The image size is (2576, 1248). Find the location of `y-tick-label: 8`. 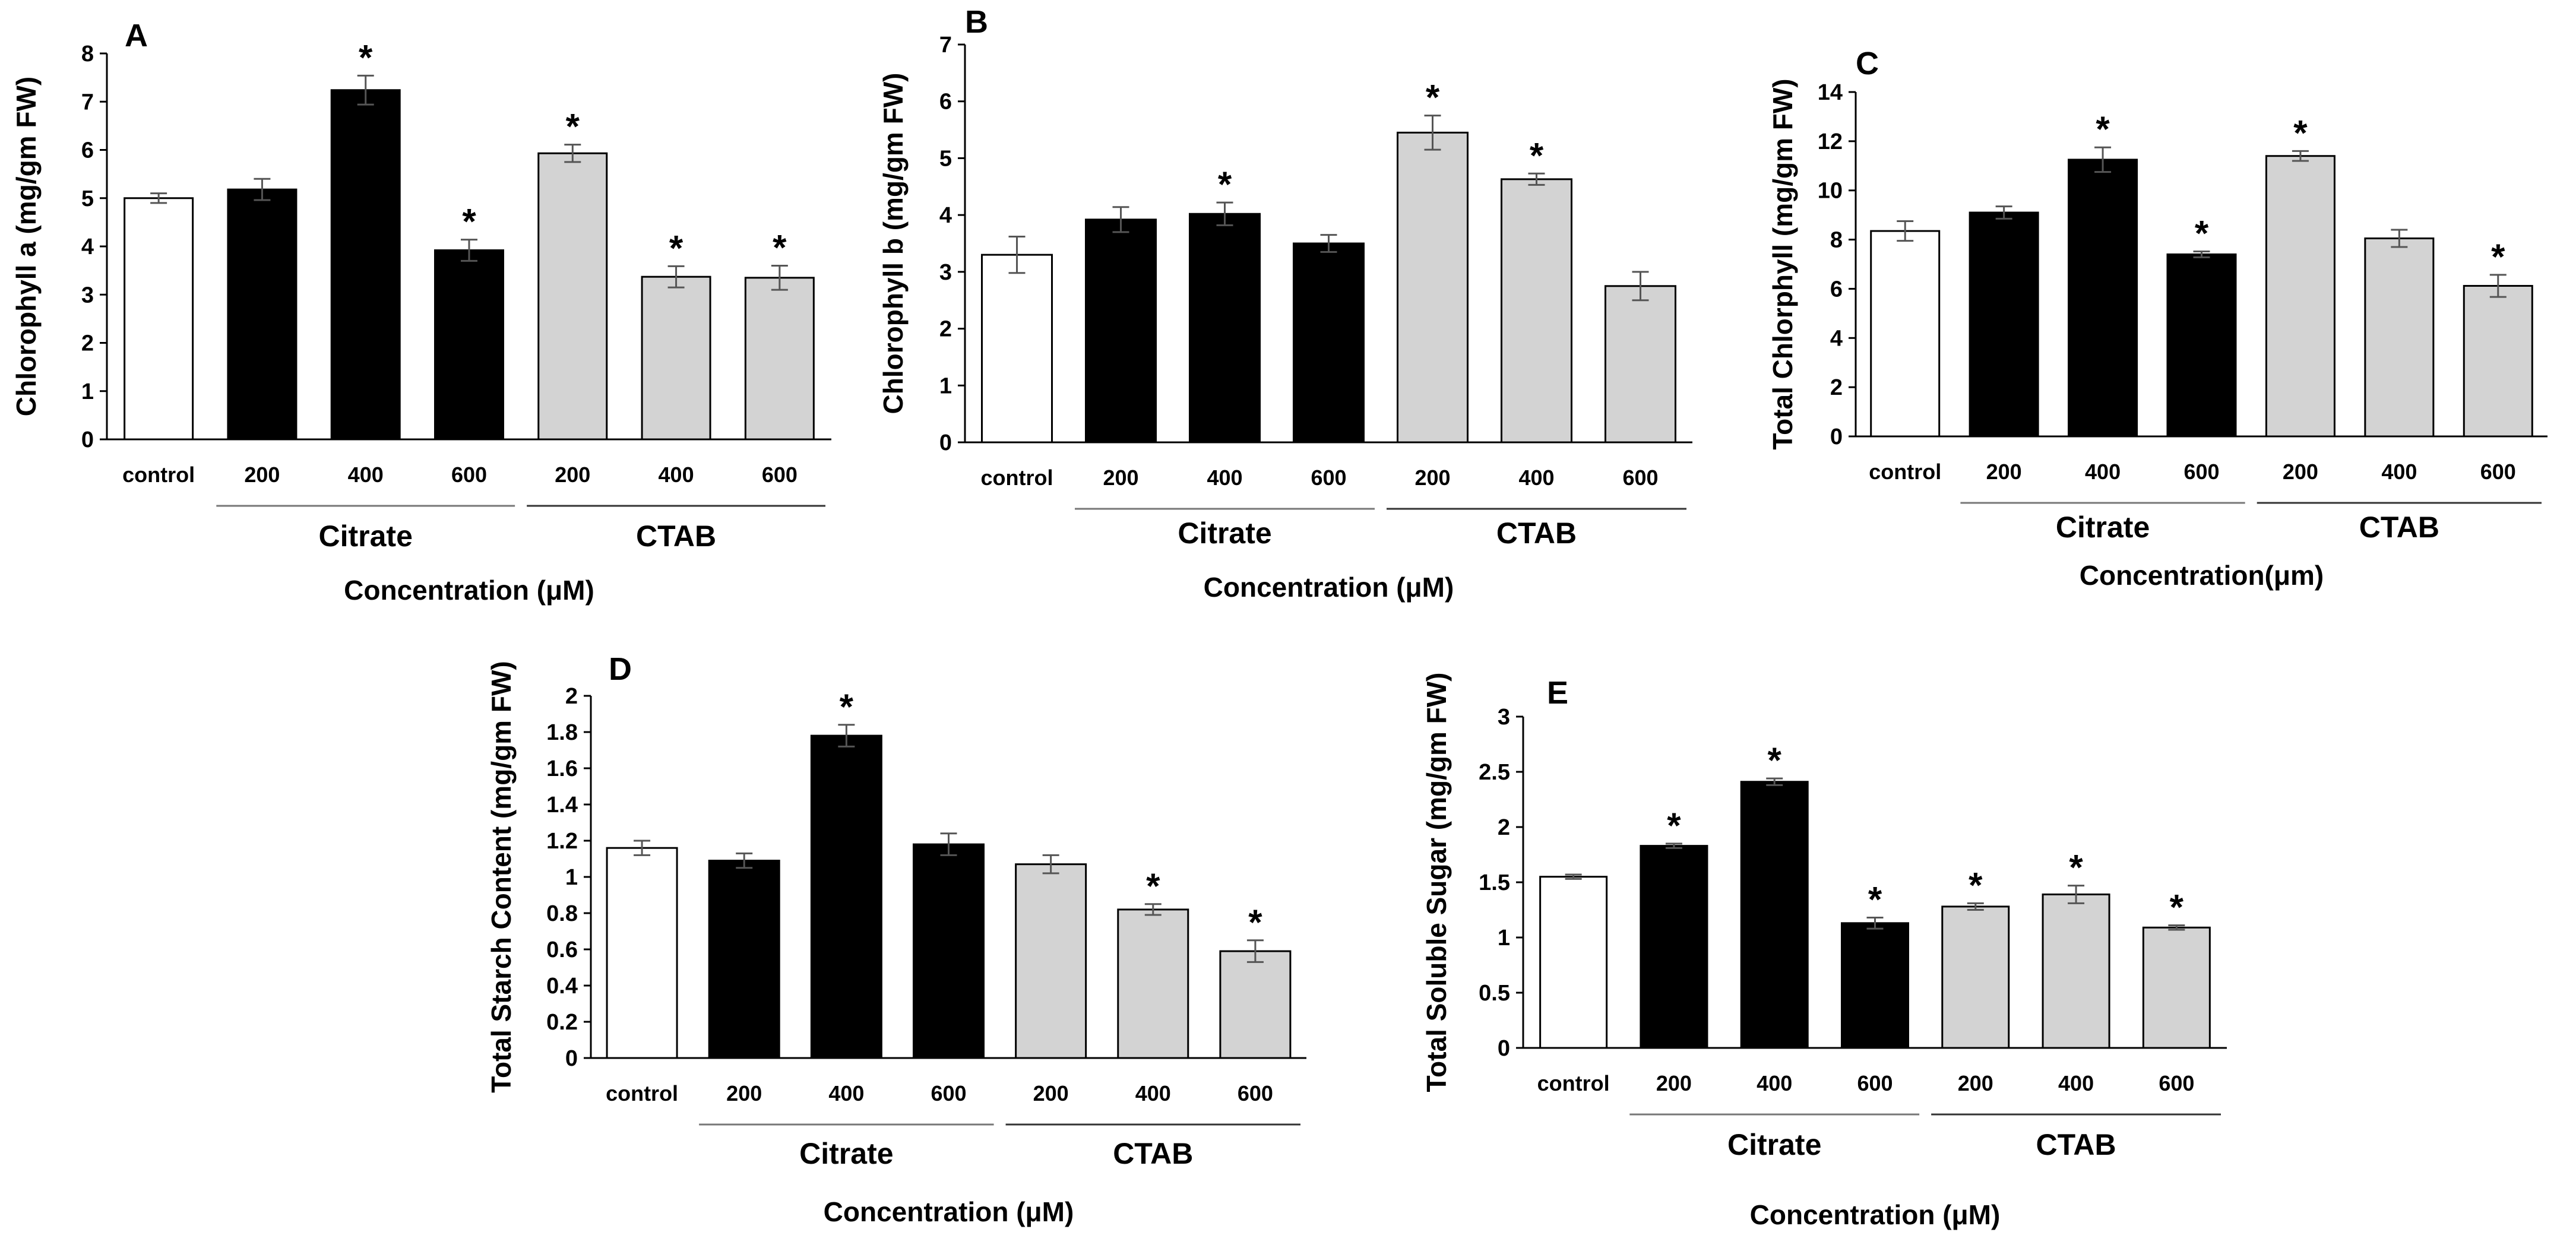

y-tick-label: 8 is located at coordinates (1836, 241).